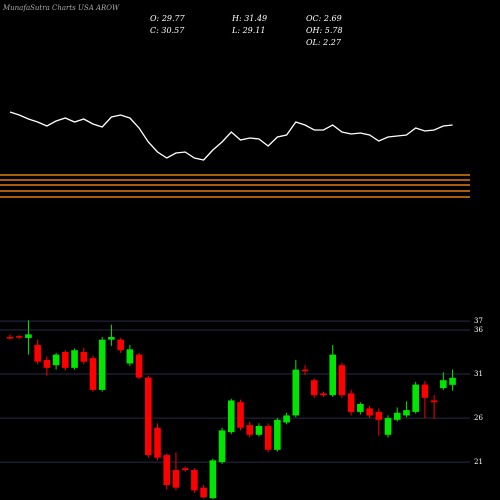 The width and height of the screenshot is (500, 500). What do you see at coordinates (478, 374) in the screenshot?
I see `y-tick-label: 31` at bounding box center [478, 374].